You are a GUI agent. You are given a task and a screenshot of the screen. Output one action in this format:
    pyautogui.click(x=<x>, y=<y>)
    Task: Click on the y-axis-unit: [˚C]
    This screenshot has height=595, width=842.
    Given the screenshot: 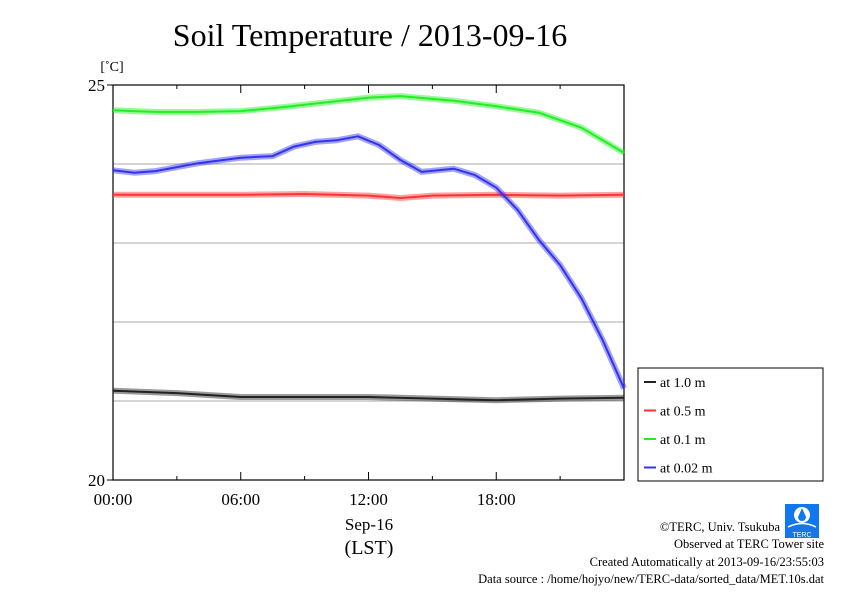 What is the action you would take?
    pyautogui.click(x=111, y=67)
    